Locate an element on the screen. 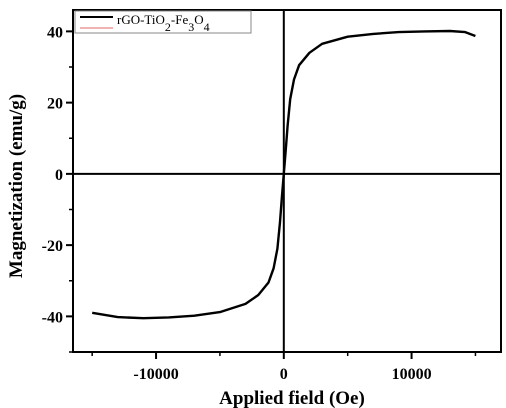 This screenshot has height=408, width=506. x-tick-label: 0 is located at coordinates (284, 374).